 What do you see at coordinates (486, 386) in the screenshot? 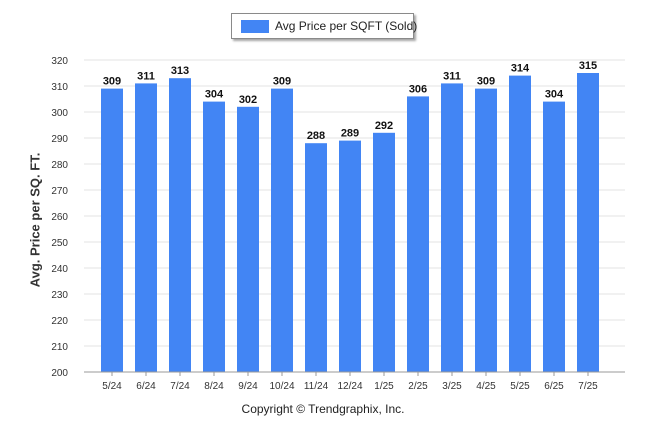
I see `x-tick-label: 4/25` at bounding box center [486, 386].